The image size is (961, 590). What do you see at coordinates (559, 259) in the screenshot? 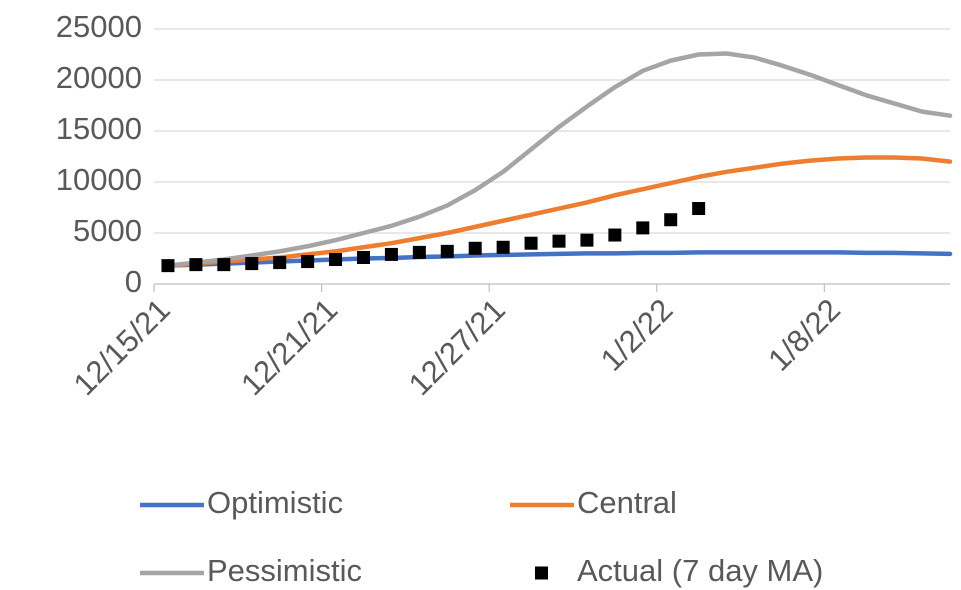
I see `series-line` at bounding box center [559, 259].